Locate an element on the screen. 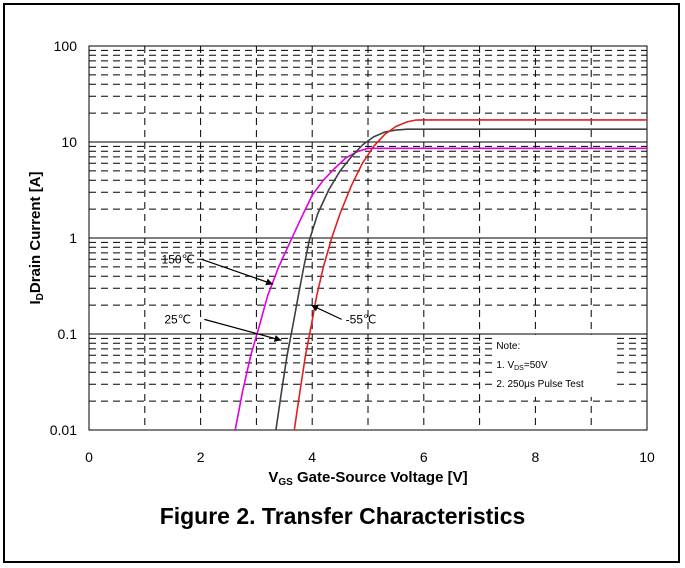  x-tick-label: 2 is located at coordinates (201, 457).